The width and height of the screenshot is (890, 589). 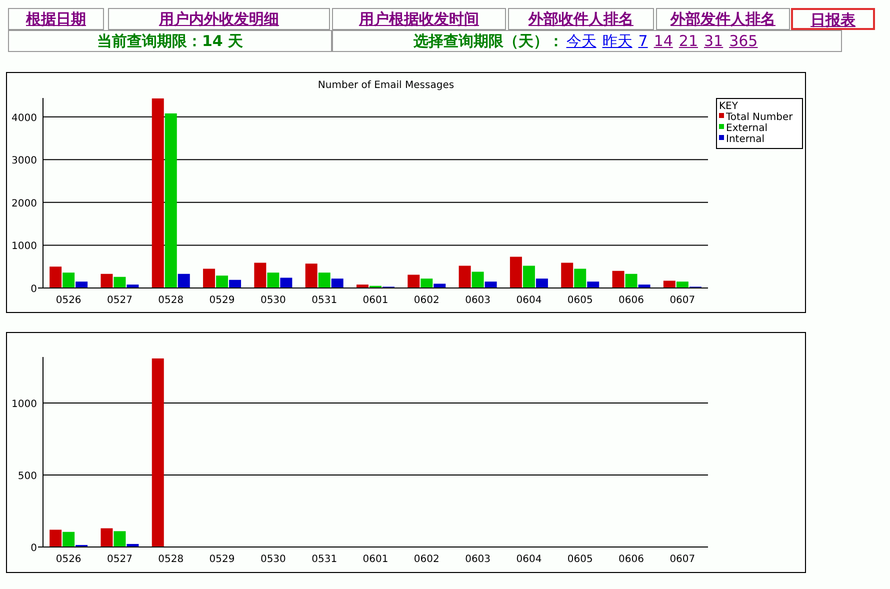 I want to click on legend-label: External, so click(x=747, y=128).